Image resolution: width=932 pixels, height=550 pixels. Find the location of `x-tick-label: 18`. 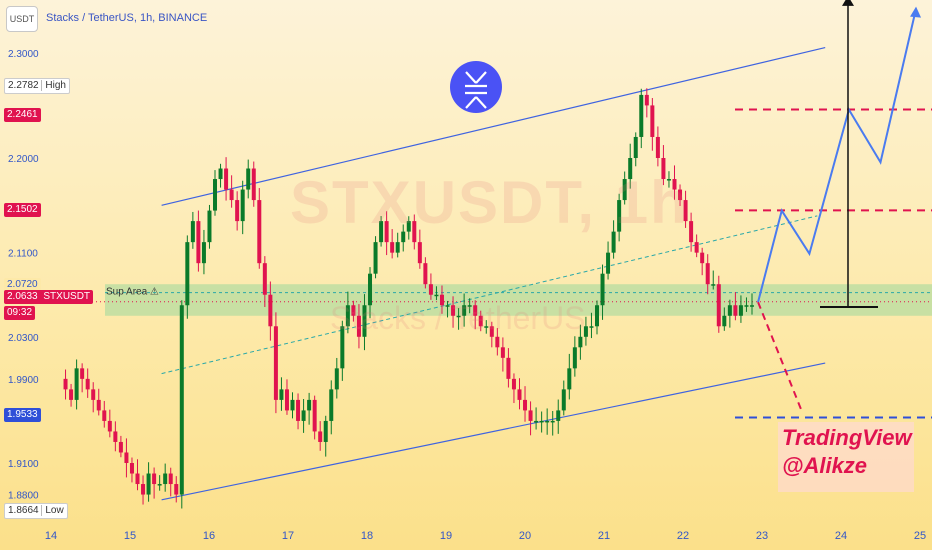

x-tick-label: 18 is located at coordinates (367, 536).